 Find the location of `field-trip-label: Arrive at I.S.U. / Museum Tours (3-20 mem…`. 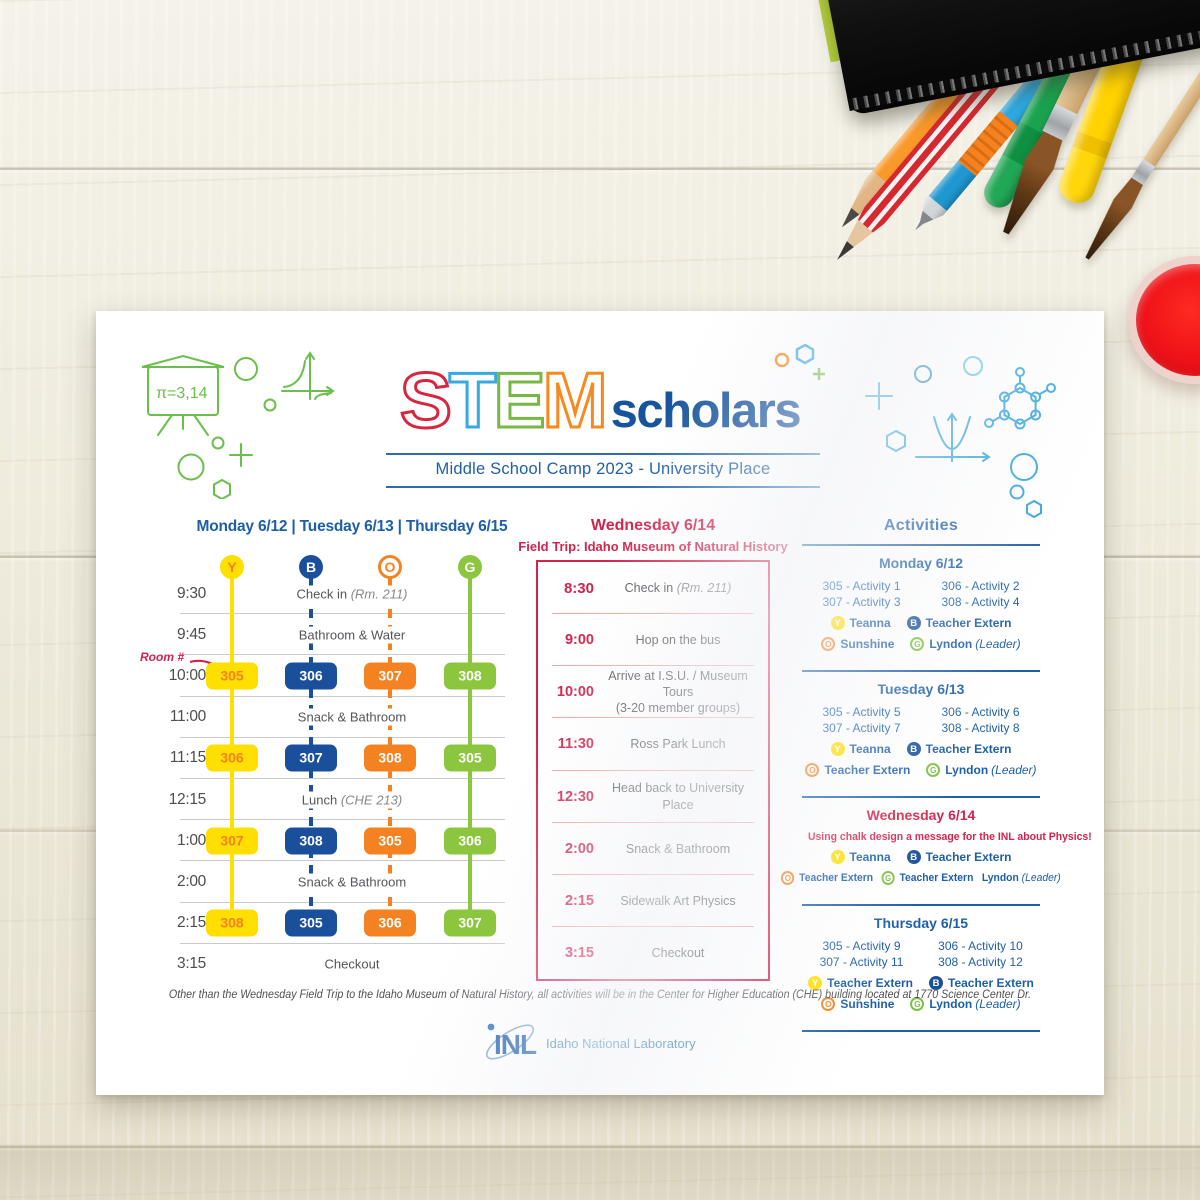

field-trip-label: Arrive at I.S.U. / Museum Tours (3-20 mem… is located at coordinates (681, 692).